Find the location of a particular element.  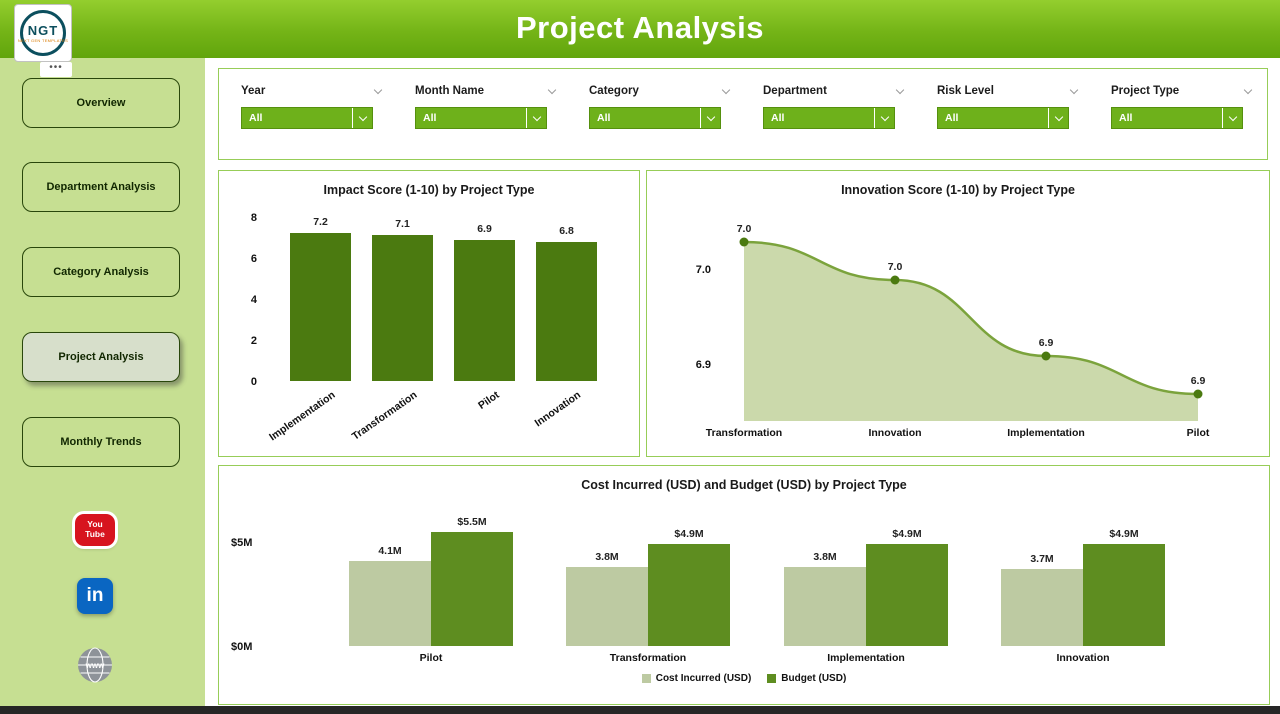

sidebar-item-department-analysis: Department Analysis is located at coordinates (101, 187).